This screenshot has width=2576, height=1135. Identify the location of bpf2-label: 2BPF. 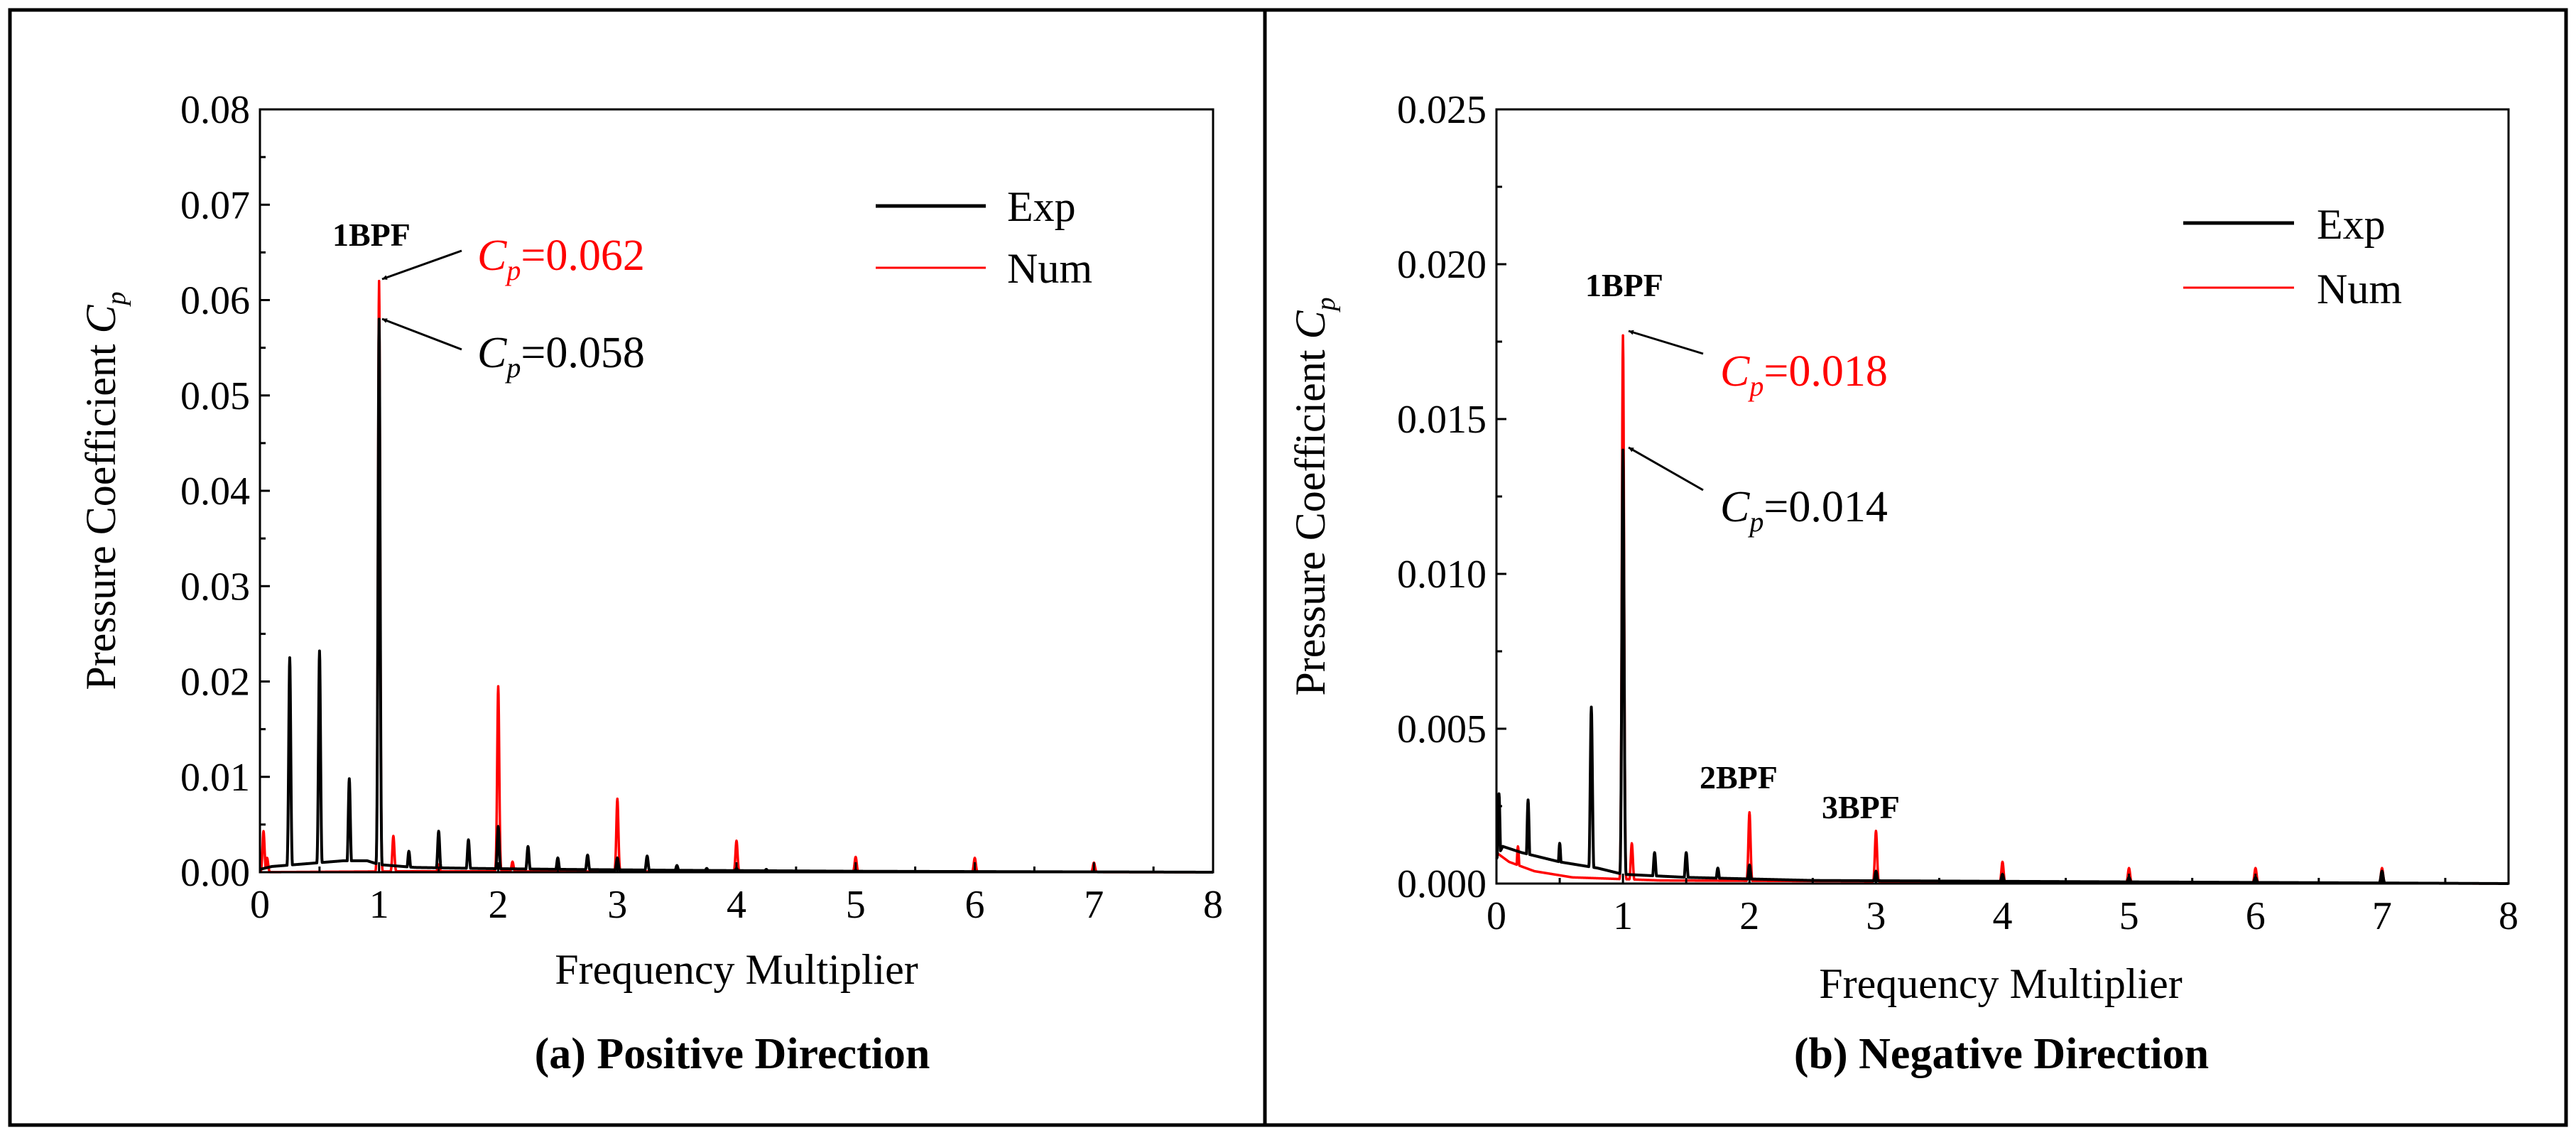
(1739, 777).